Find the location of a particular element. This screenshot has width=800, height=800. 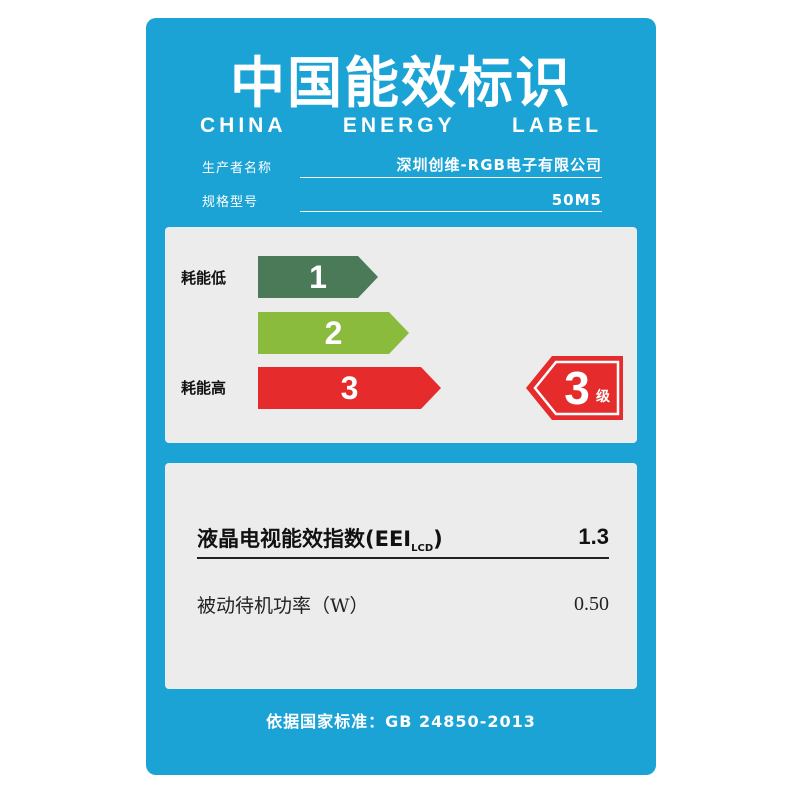

title-en-word: LABEL is located at coordinates (557, 125).